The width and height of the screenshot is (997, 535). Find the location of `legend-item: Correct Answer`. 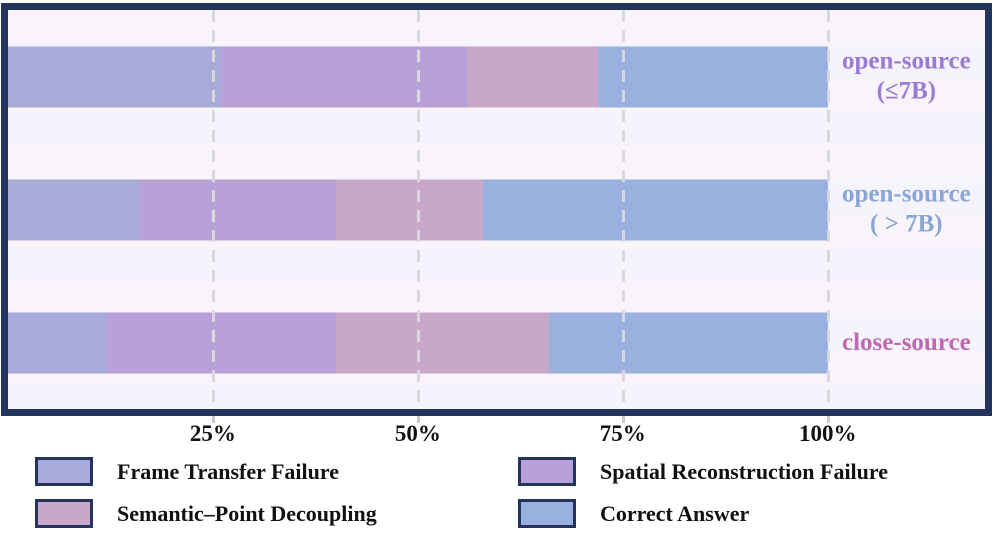

legend-item: Correct Answer is located at coordinates (703, 513).